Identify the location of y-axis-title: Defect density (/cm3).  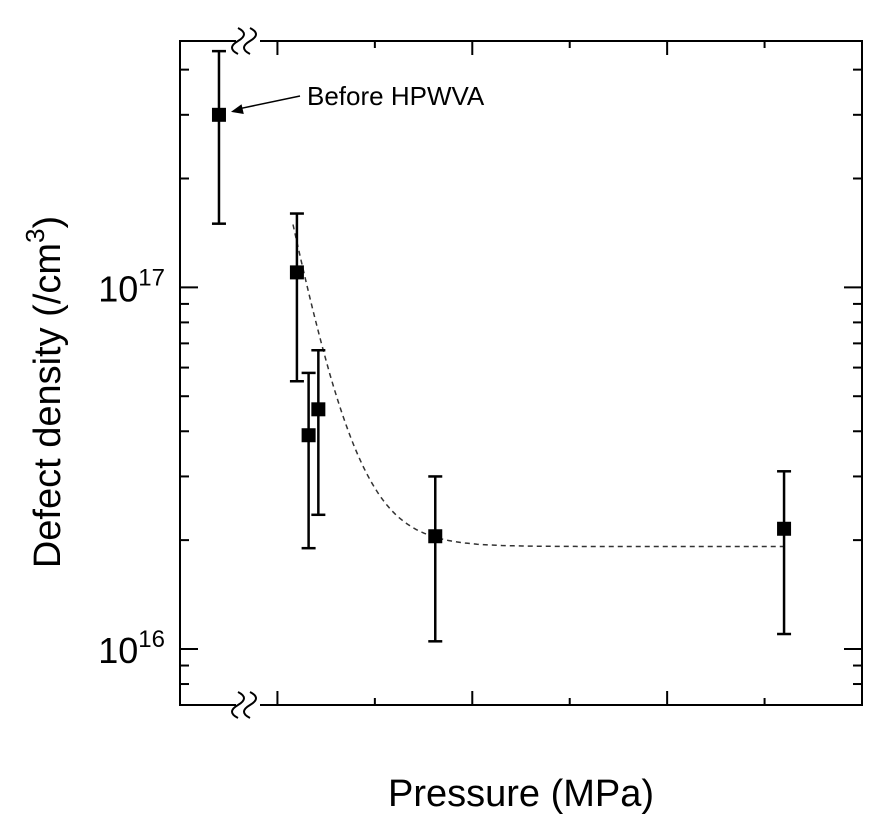
(44, 392).